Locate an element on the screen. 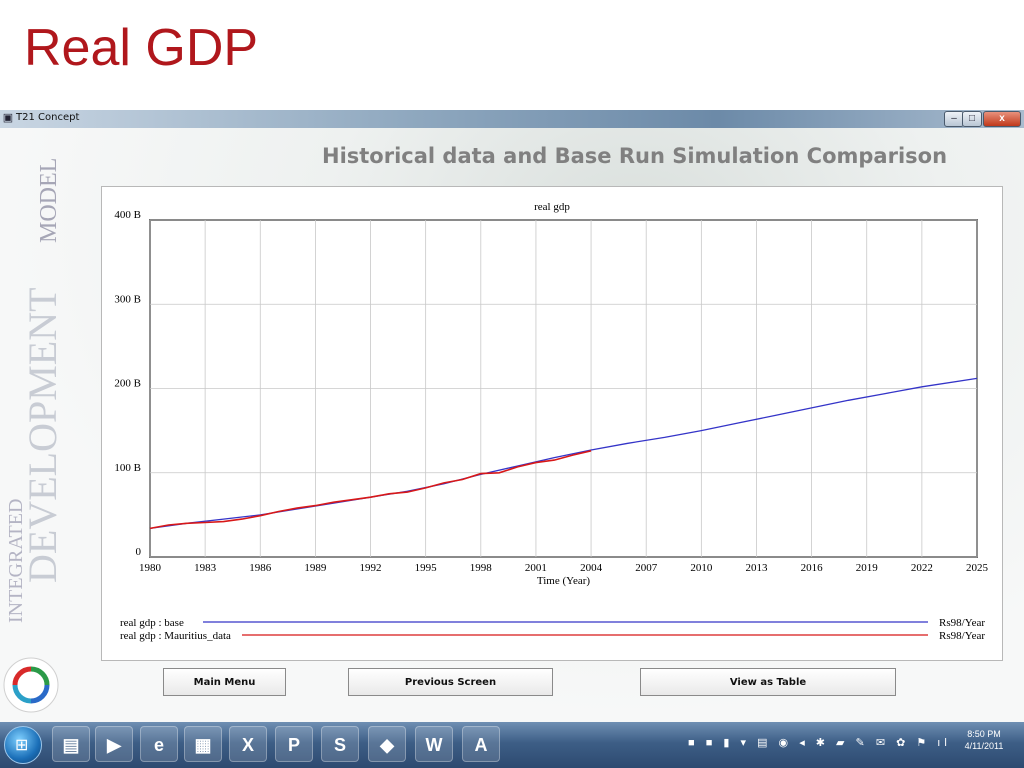 This screenshot has width=1024, height=768. system-tray: ■ ■ ▮ ▾ ▤ ◉ ◂ ✱ ▰ ✎ ✉ ✿ ⚑ ıl ◂) is located at coordinates (819, 743).